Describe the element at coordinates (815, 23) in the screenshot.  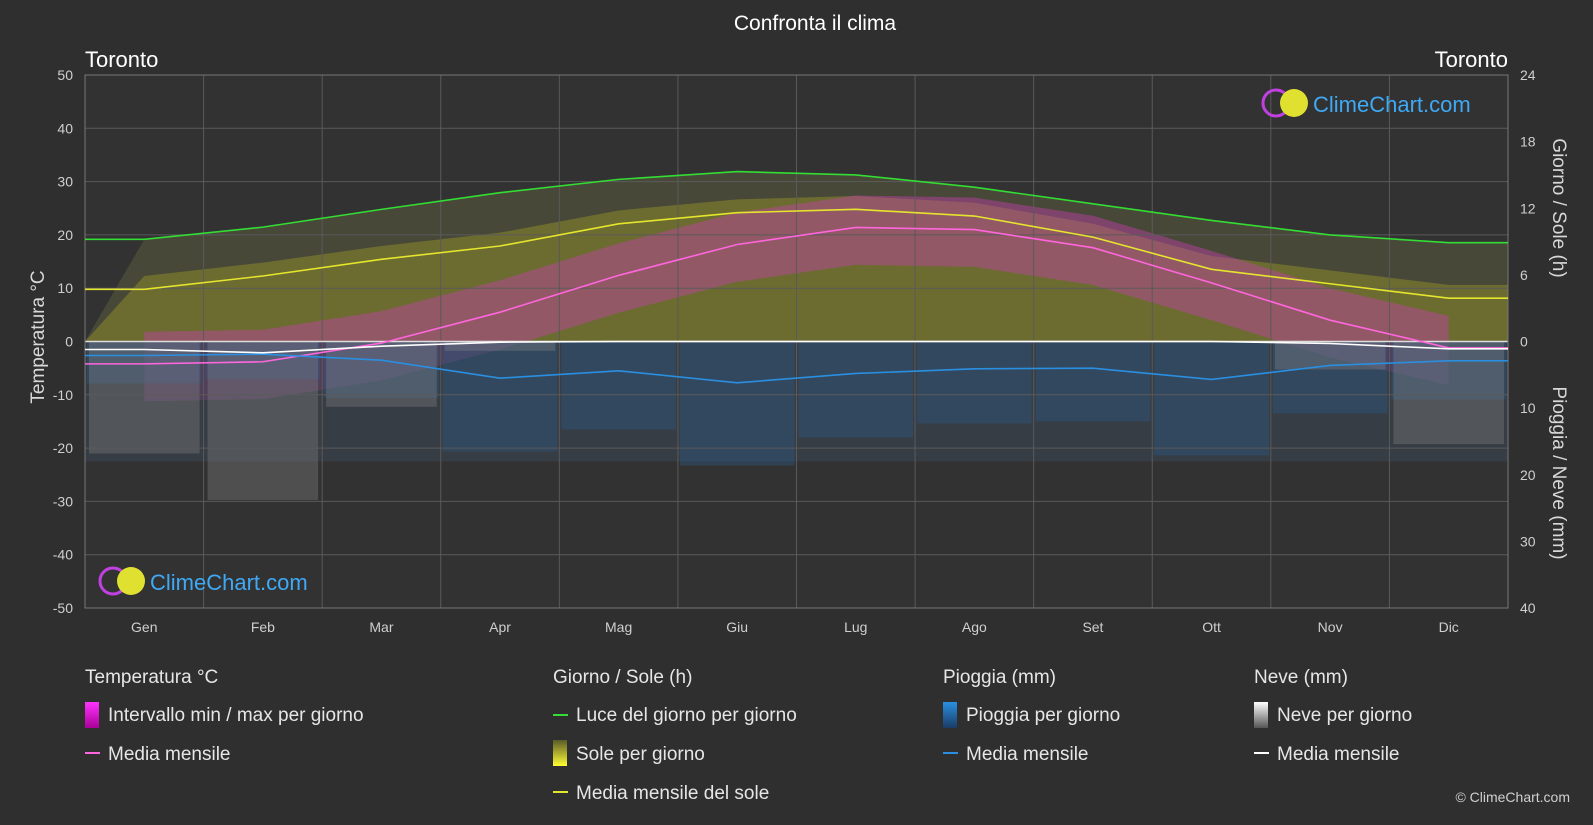
I see `chart-title: Confronta il clima` at that location.